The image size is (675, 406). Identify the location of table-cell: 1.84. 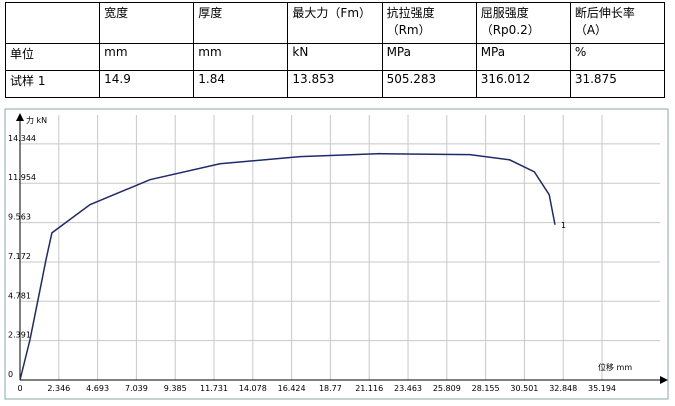
(241, 84).